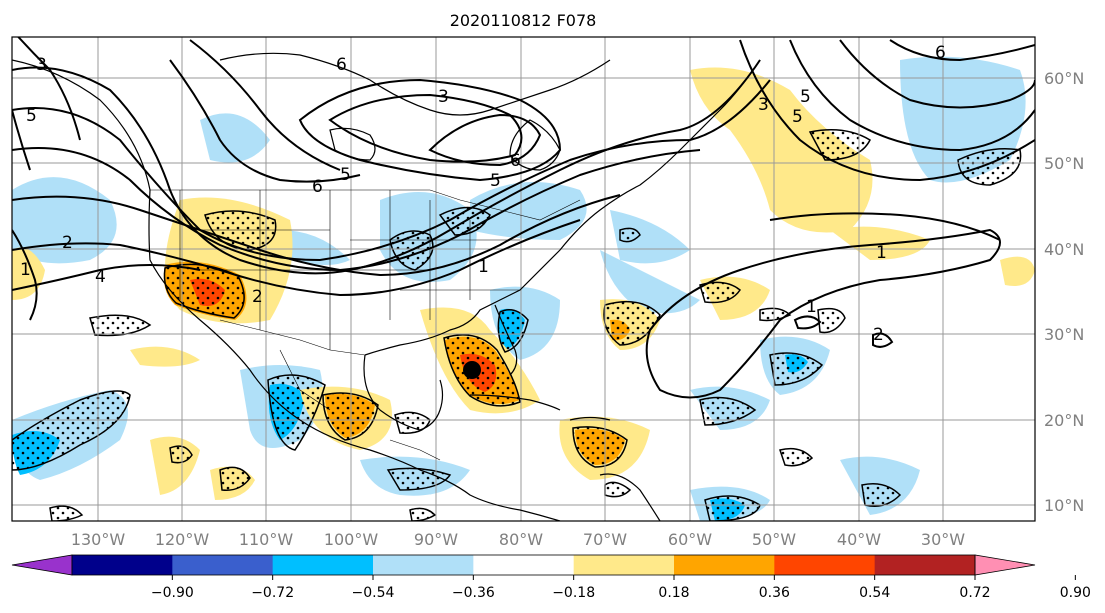  Describe the element at coordinates (673, 593) in the screenshot. I see `colorbar-tick-label: 0.18` at that location.